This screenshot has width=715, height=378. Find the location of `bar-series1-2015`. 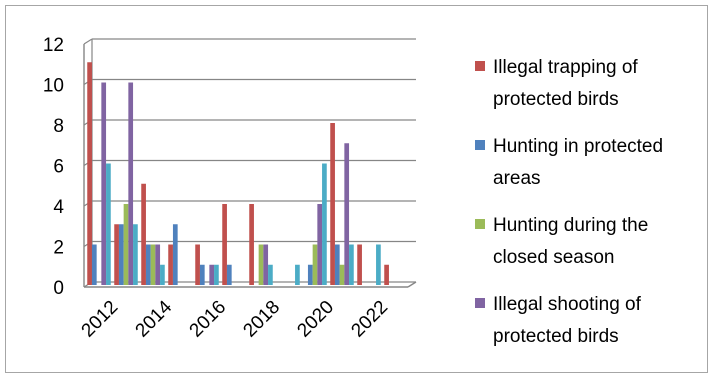

bar-series1-2015 is located at coordinates (175, 254).